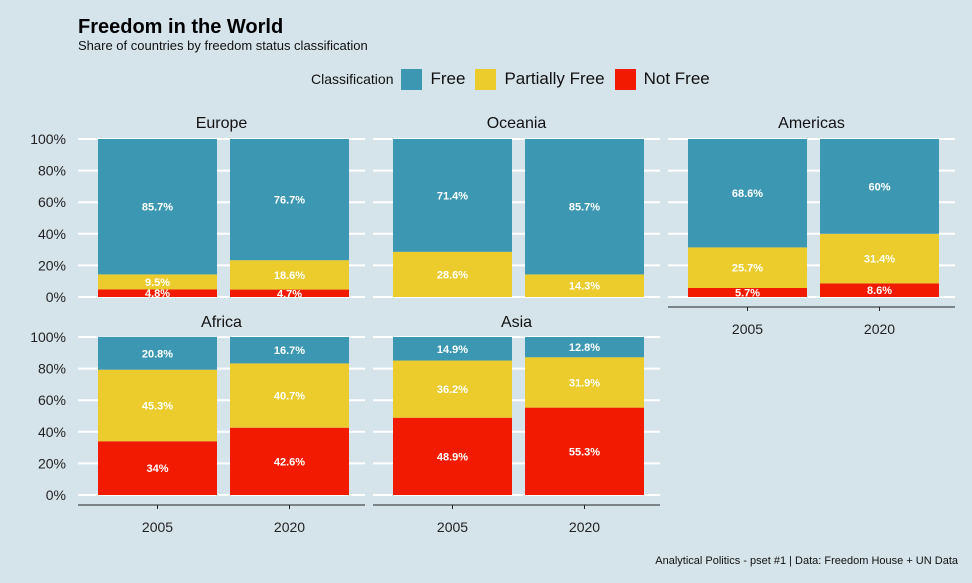 Image resolution: width=972 pixels, height=583 pixels. I want to click on data-label: 20.8%, so click(157, 354).